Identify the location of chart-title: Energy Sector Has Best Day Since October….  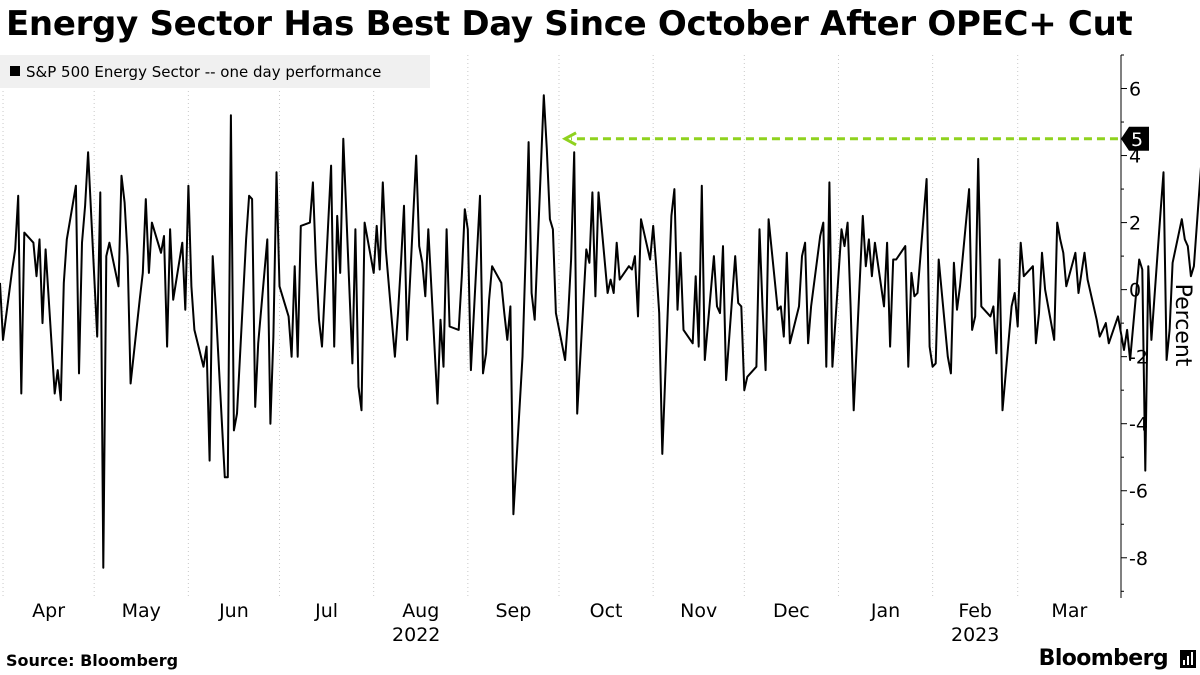
(569, 24).